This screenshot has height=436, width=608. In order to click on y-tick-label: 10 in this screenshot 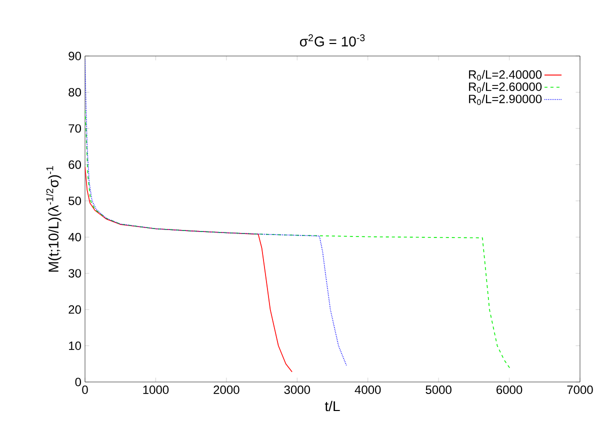, I will do `click(75, 346)`.